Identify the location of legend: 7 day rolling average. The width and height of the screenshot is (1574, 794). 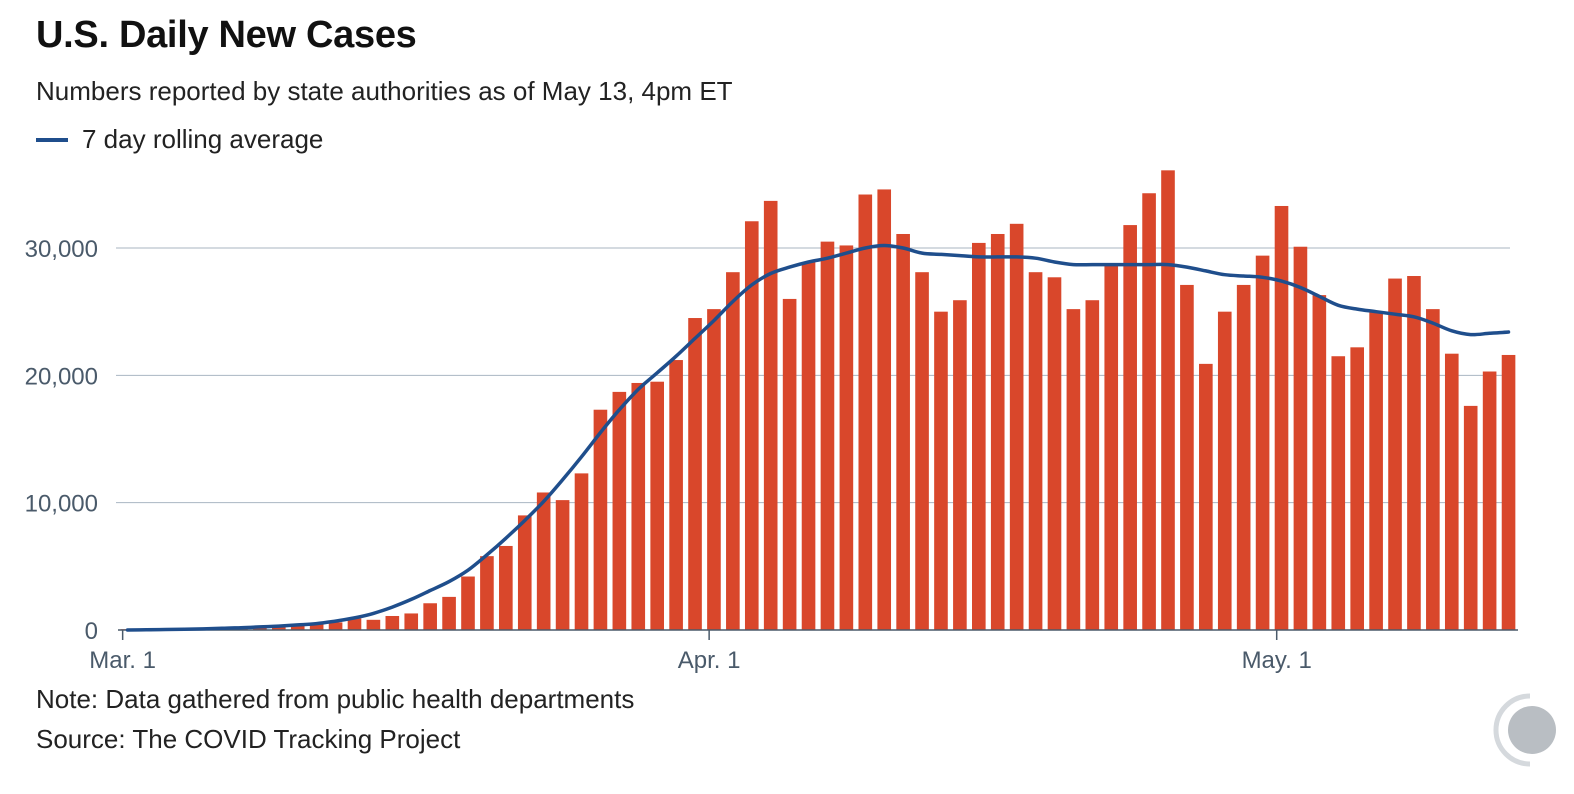
(179, 139).